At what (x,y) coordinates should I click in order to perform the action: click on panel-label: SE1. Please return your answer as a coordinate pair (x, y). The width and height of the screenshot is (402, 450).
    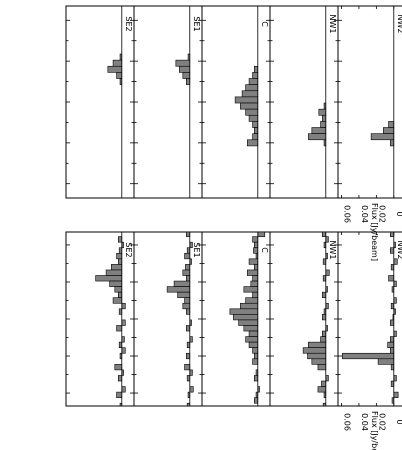
    Looking at the image, I should click on (196, 249).